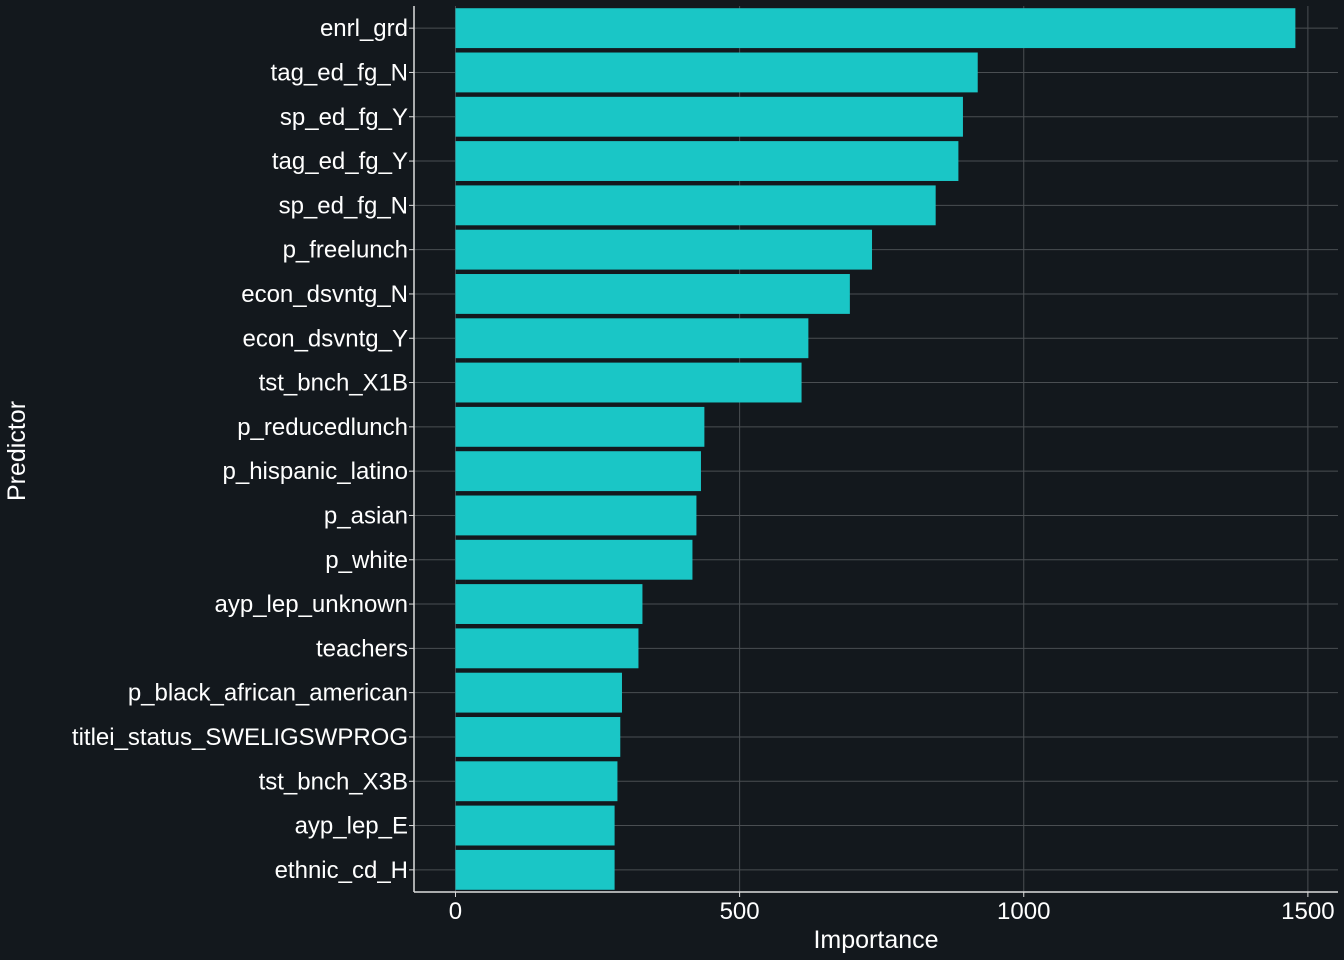  Describe the element at coordinates (716, 72) in the screenshot. I see `bar-tag_ed_fg_N` at that location.